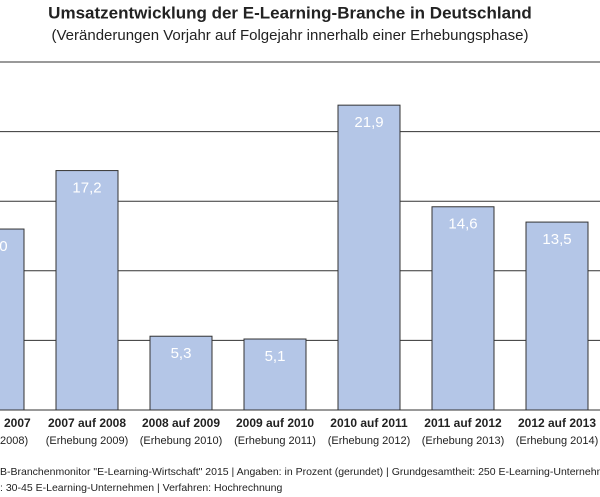 Image resolution: width=600 pixels, height=497 pixels. What do you see at coordinates (181, 441) in the screenshot?
I see `x-tick-sublabel: (Erhebung 2010)` at bounding box center [181, 441].